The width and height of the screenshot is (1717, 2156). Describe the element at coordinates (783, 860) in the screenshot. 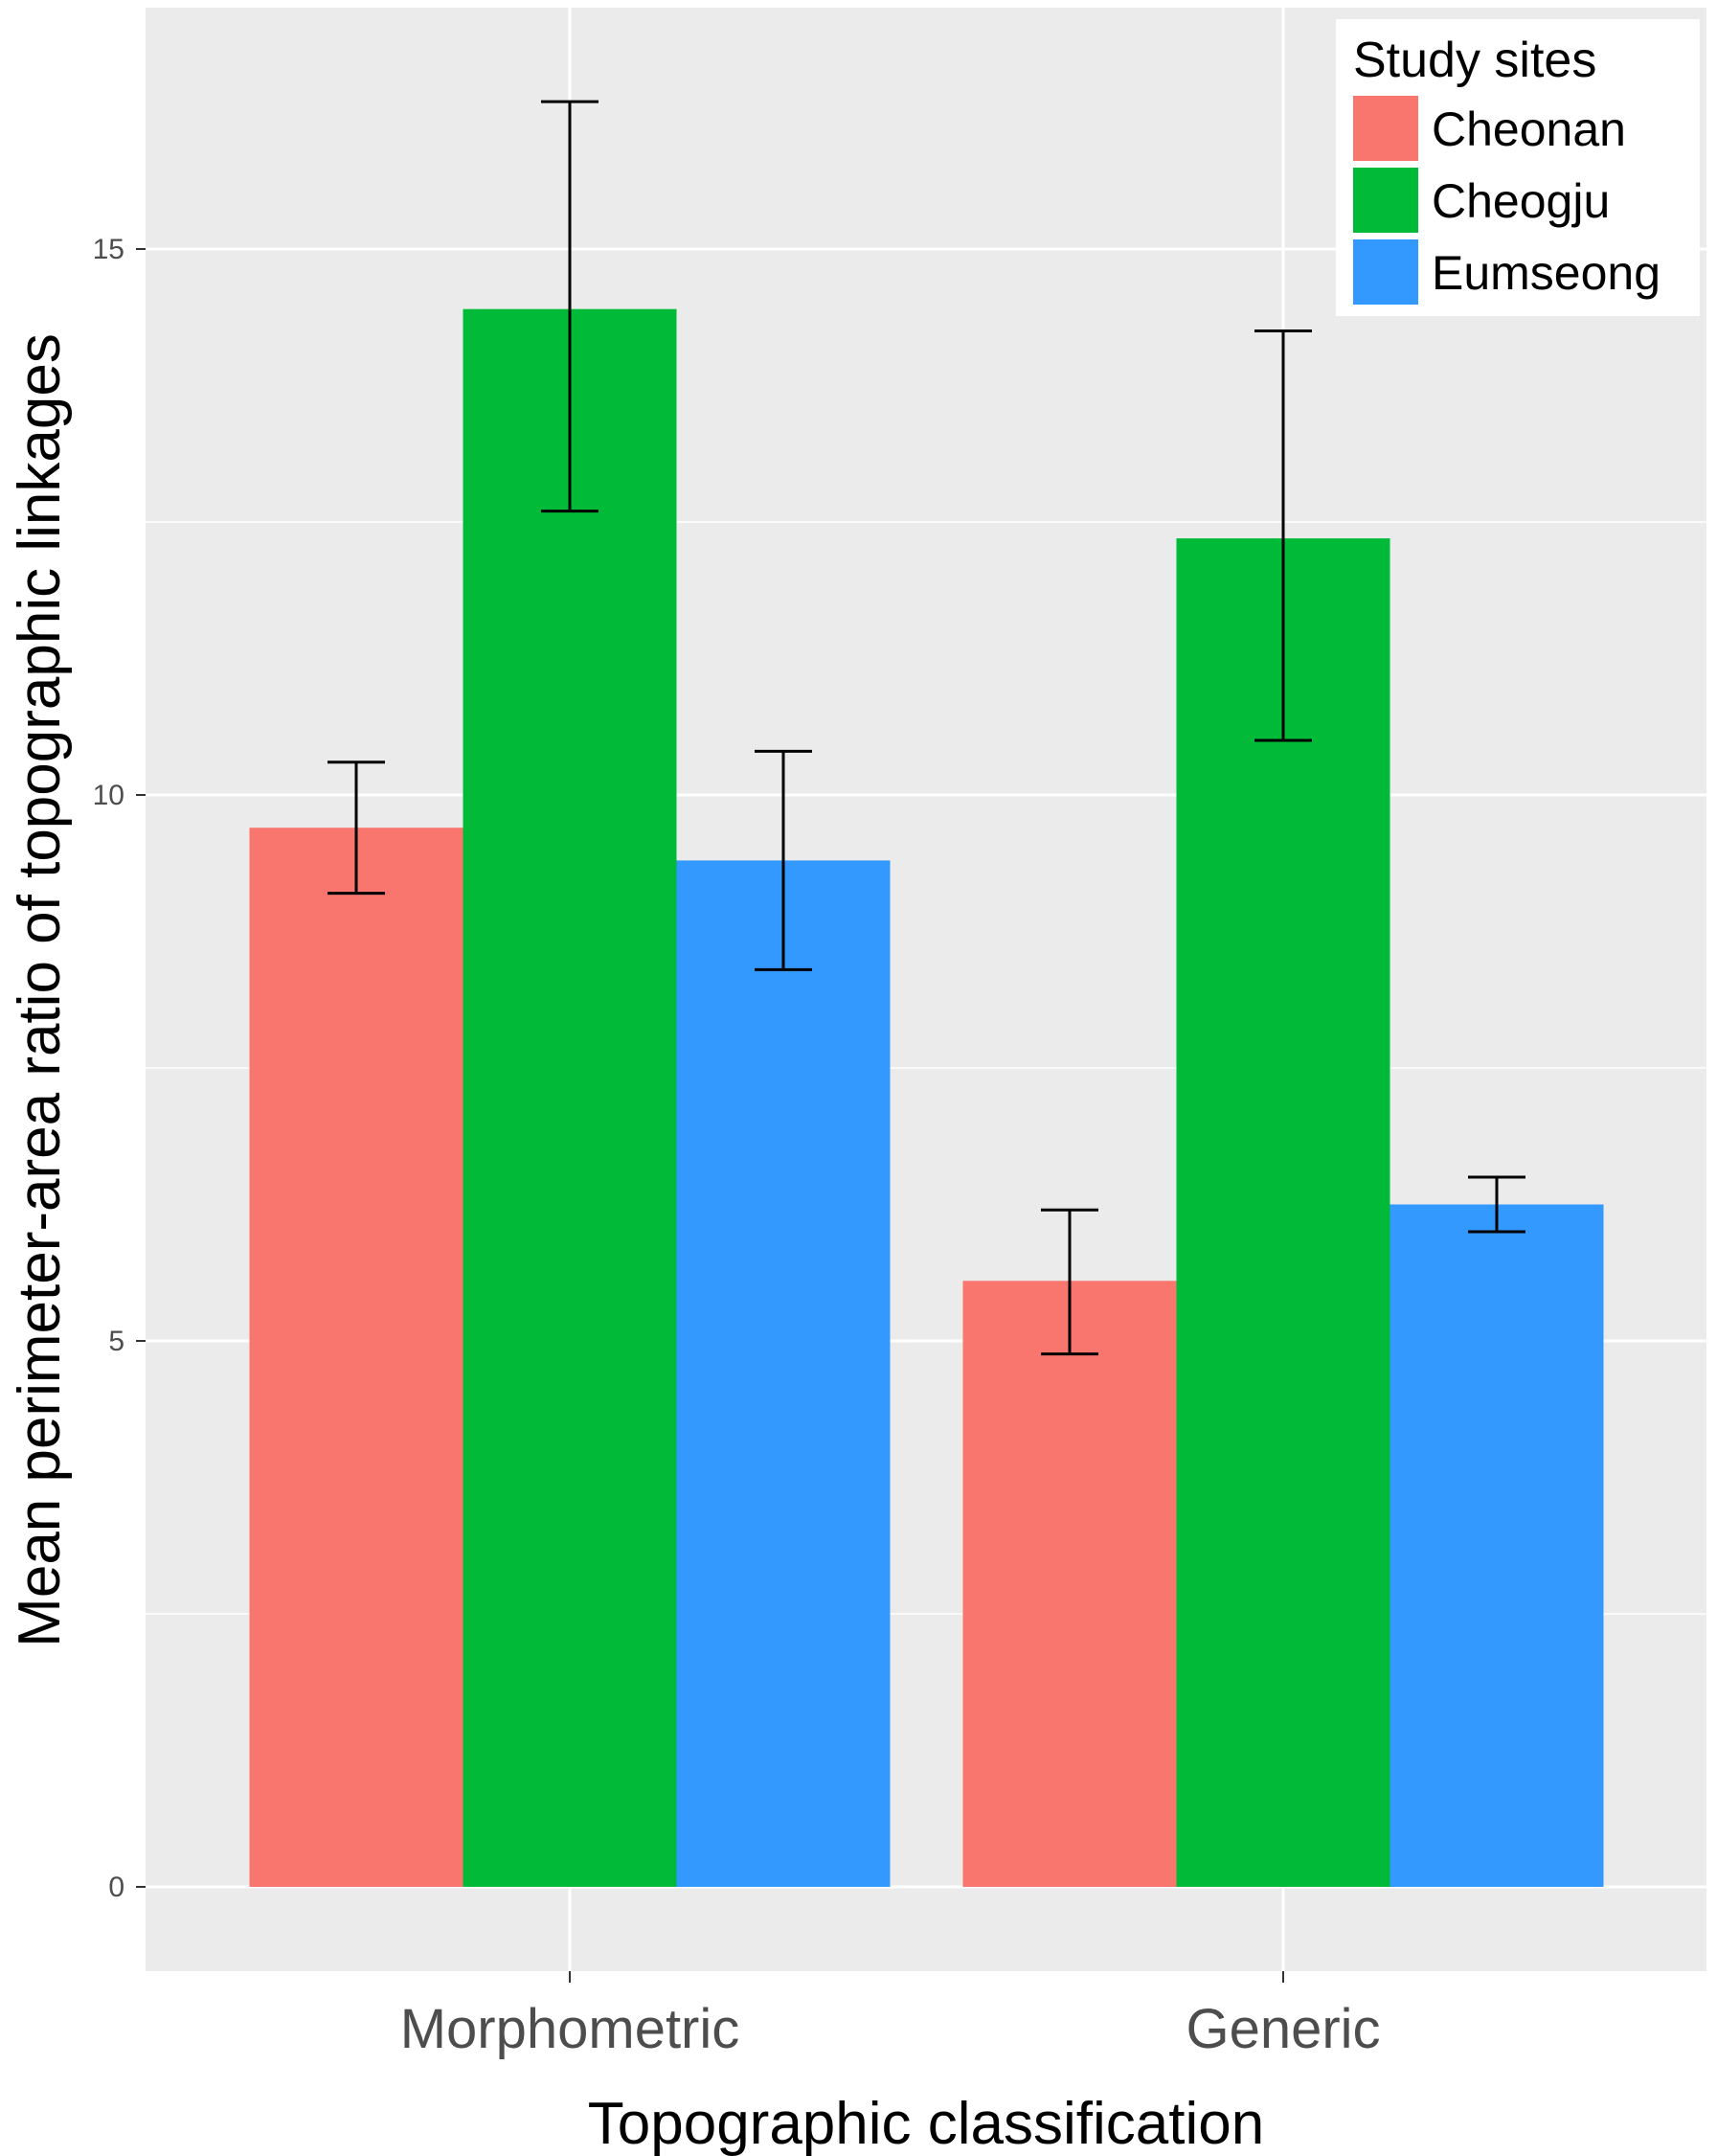

I see `error-bar-eumseong-morphometric` at that location.